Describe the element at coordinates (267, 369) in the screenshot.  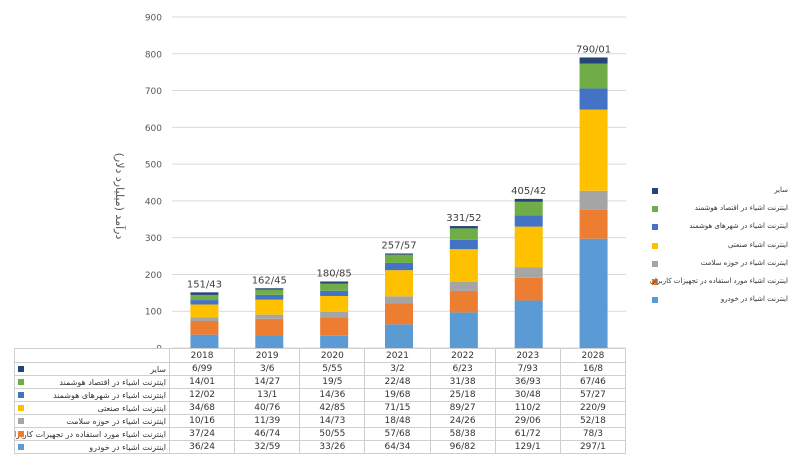
I see `table-cell: 3/6` at that location.